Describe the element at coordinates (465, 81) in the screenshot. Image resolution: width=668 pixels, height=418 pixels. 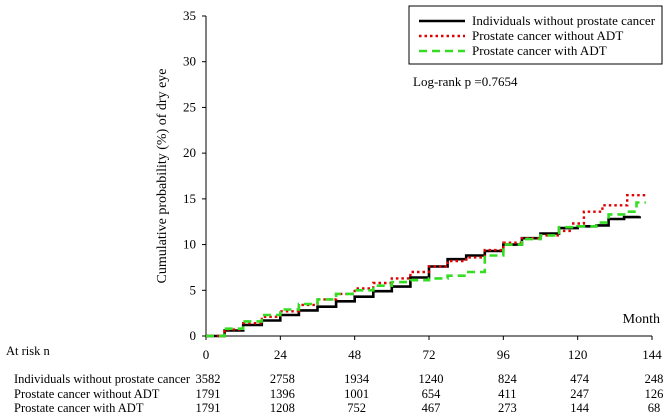
I see `log-rank-annotation: Log-rank p =0.7654` at that location.